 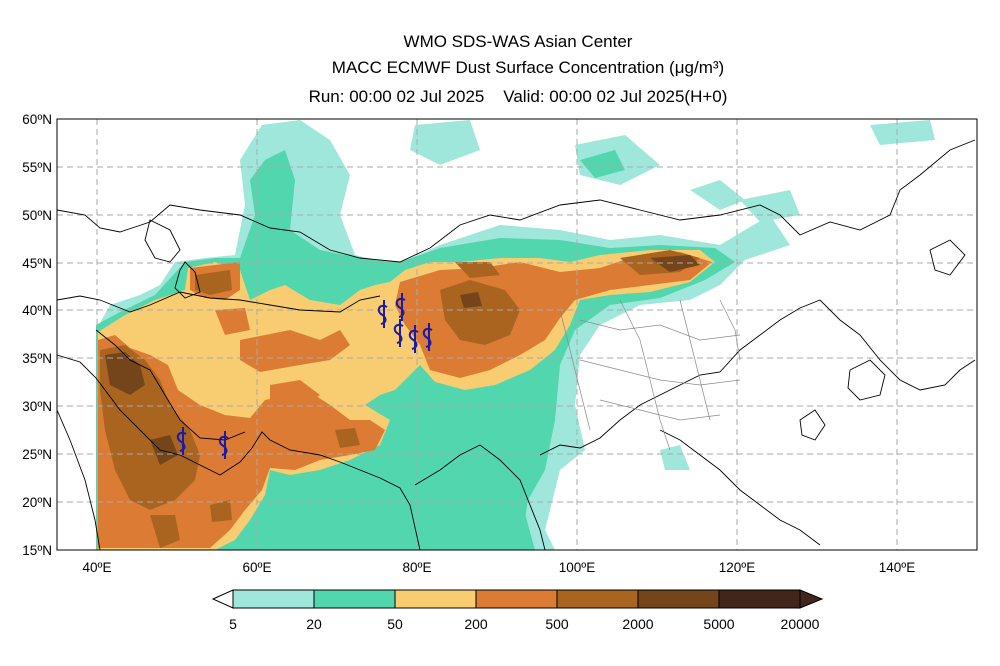 I want to click on chart-title-center: WMO SDS-WAS Asian Center, so click(x=518, y=41).